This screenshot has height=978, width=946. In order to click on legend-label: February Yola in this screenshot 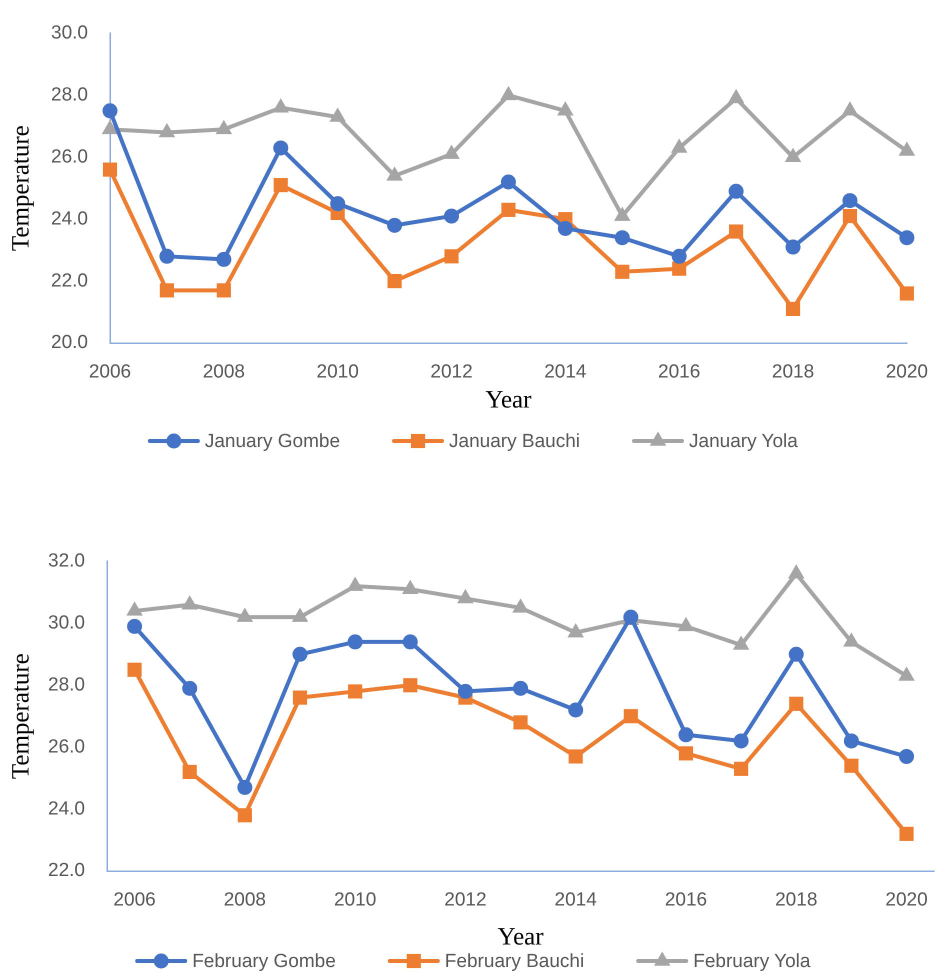, I will do `click(752, 961)`.